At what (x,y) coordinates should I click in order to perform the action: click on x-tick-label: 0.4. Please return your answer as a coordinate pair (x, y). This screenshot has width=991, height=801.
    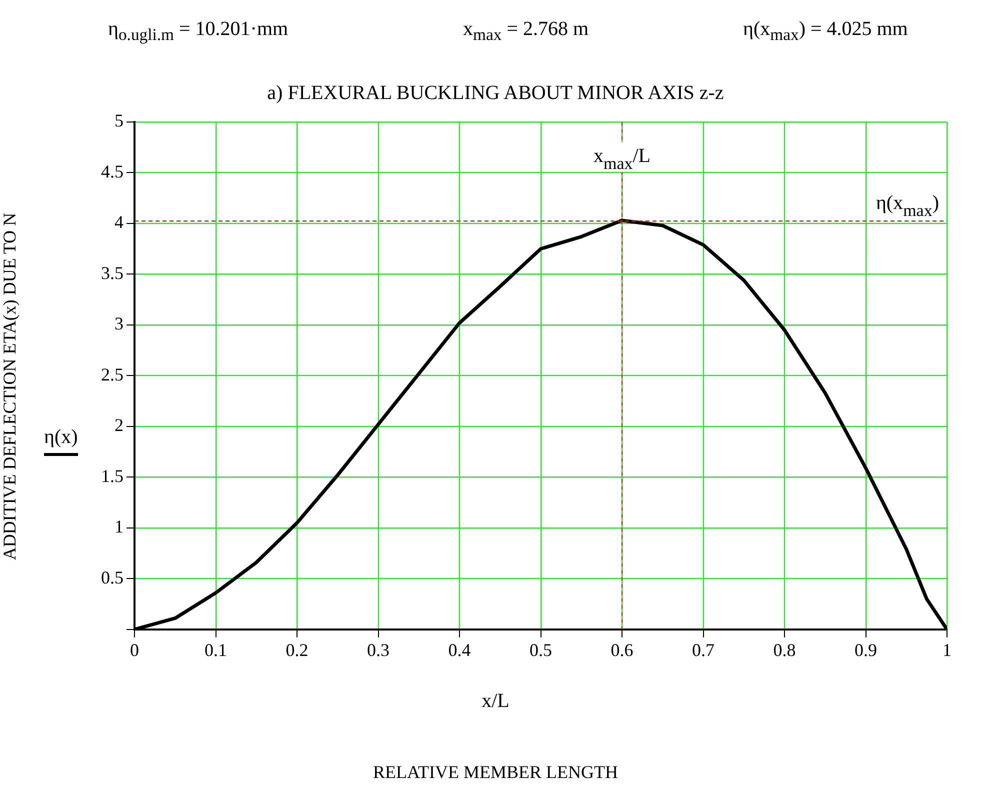
    Looking at the image, I should click on (459, 650).